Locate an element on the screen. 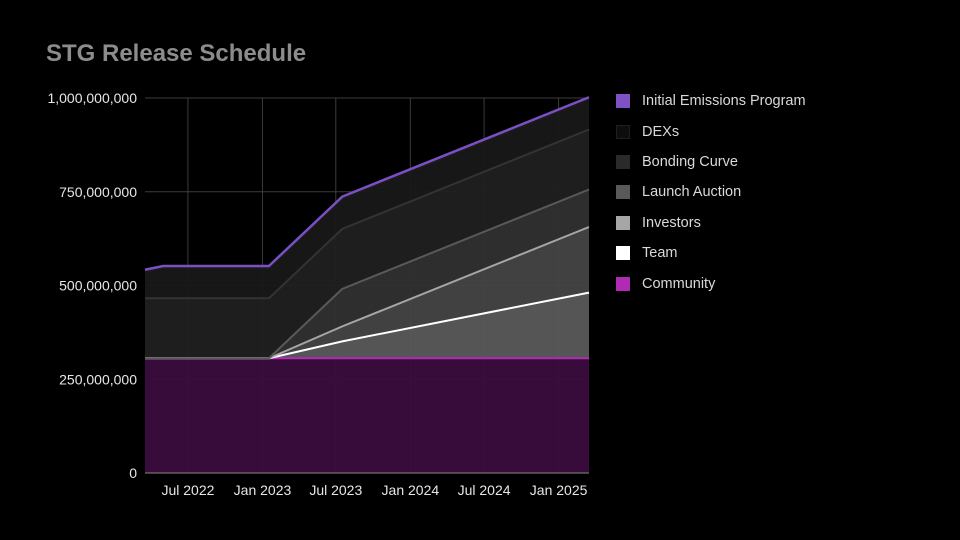 The height and width of the screenshot is (540, 960). legend-item-launch-auction: Launch Auction is located at coordinates (711, 192).